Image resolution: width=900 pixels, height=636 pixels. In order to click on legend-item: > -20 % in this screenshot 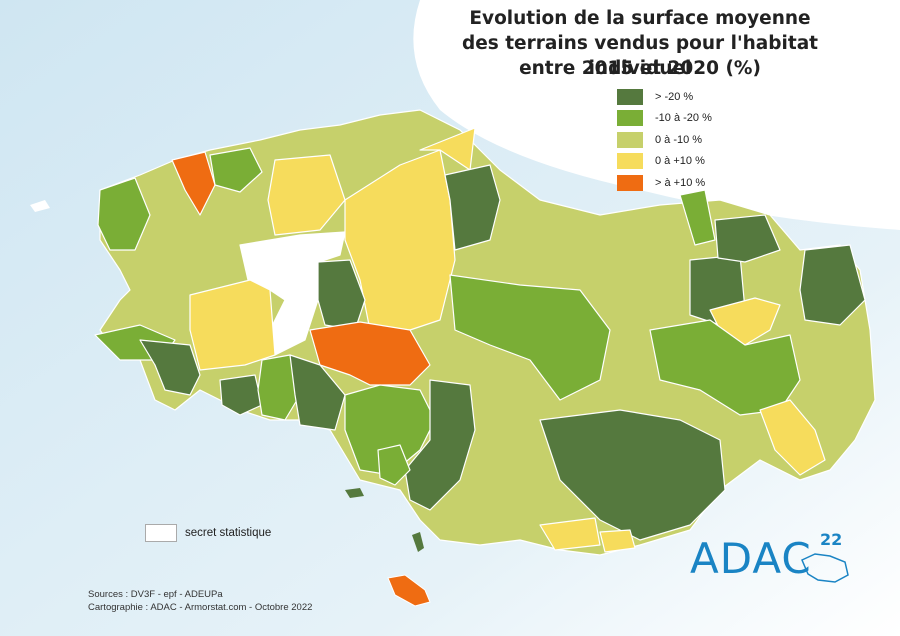, I will do `click(664, 97)`.